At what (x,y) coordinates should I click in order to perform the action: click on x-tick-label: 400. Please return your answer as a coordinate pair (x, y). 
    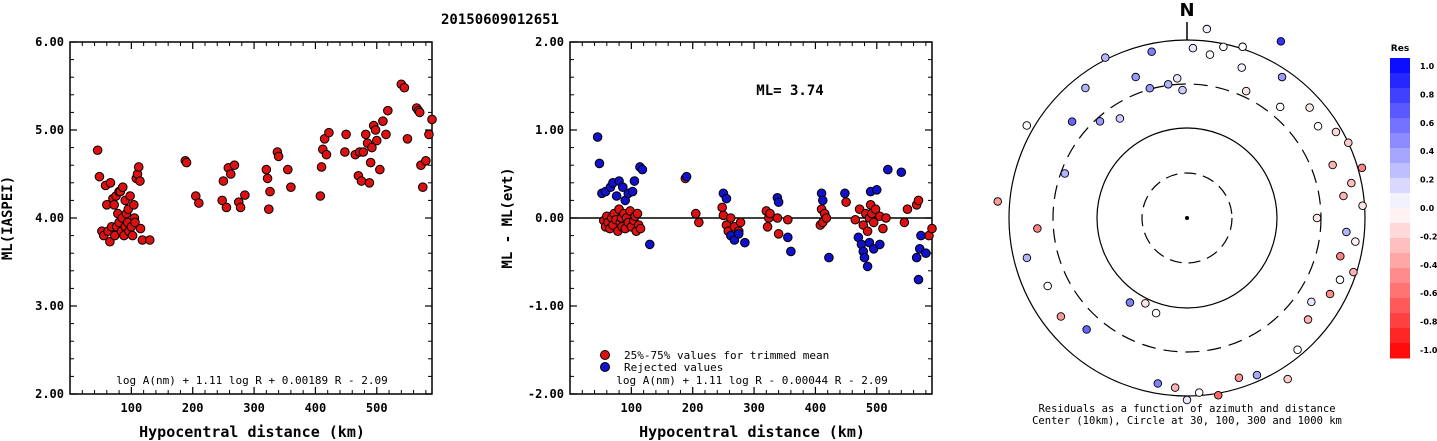
    Looking at the image, I should click on (816, 408).